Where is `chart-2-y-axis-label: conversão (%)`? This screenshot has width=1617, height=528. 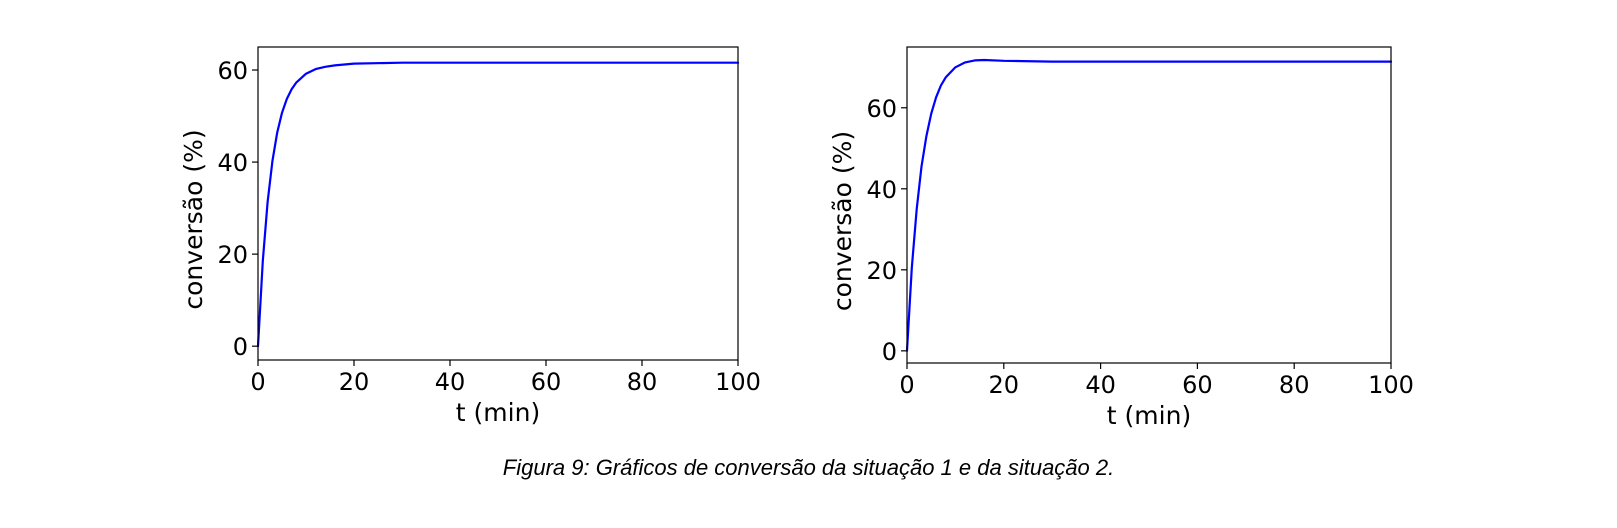 chart-2-y-axis-label: conversão (%) is located at coordinates (842, 221).